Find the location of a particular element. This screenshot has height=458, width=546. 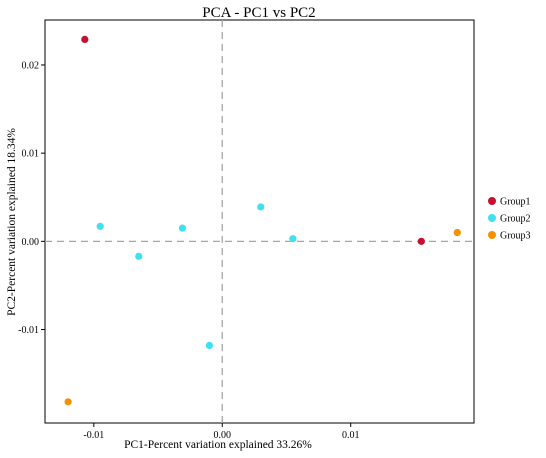

x-tick-label: 0.01 is located at coordinates (351, 435).